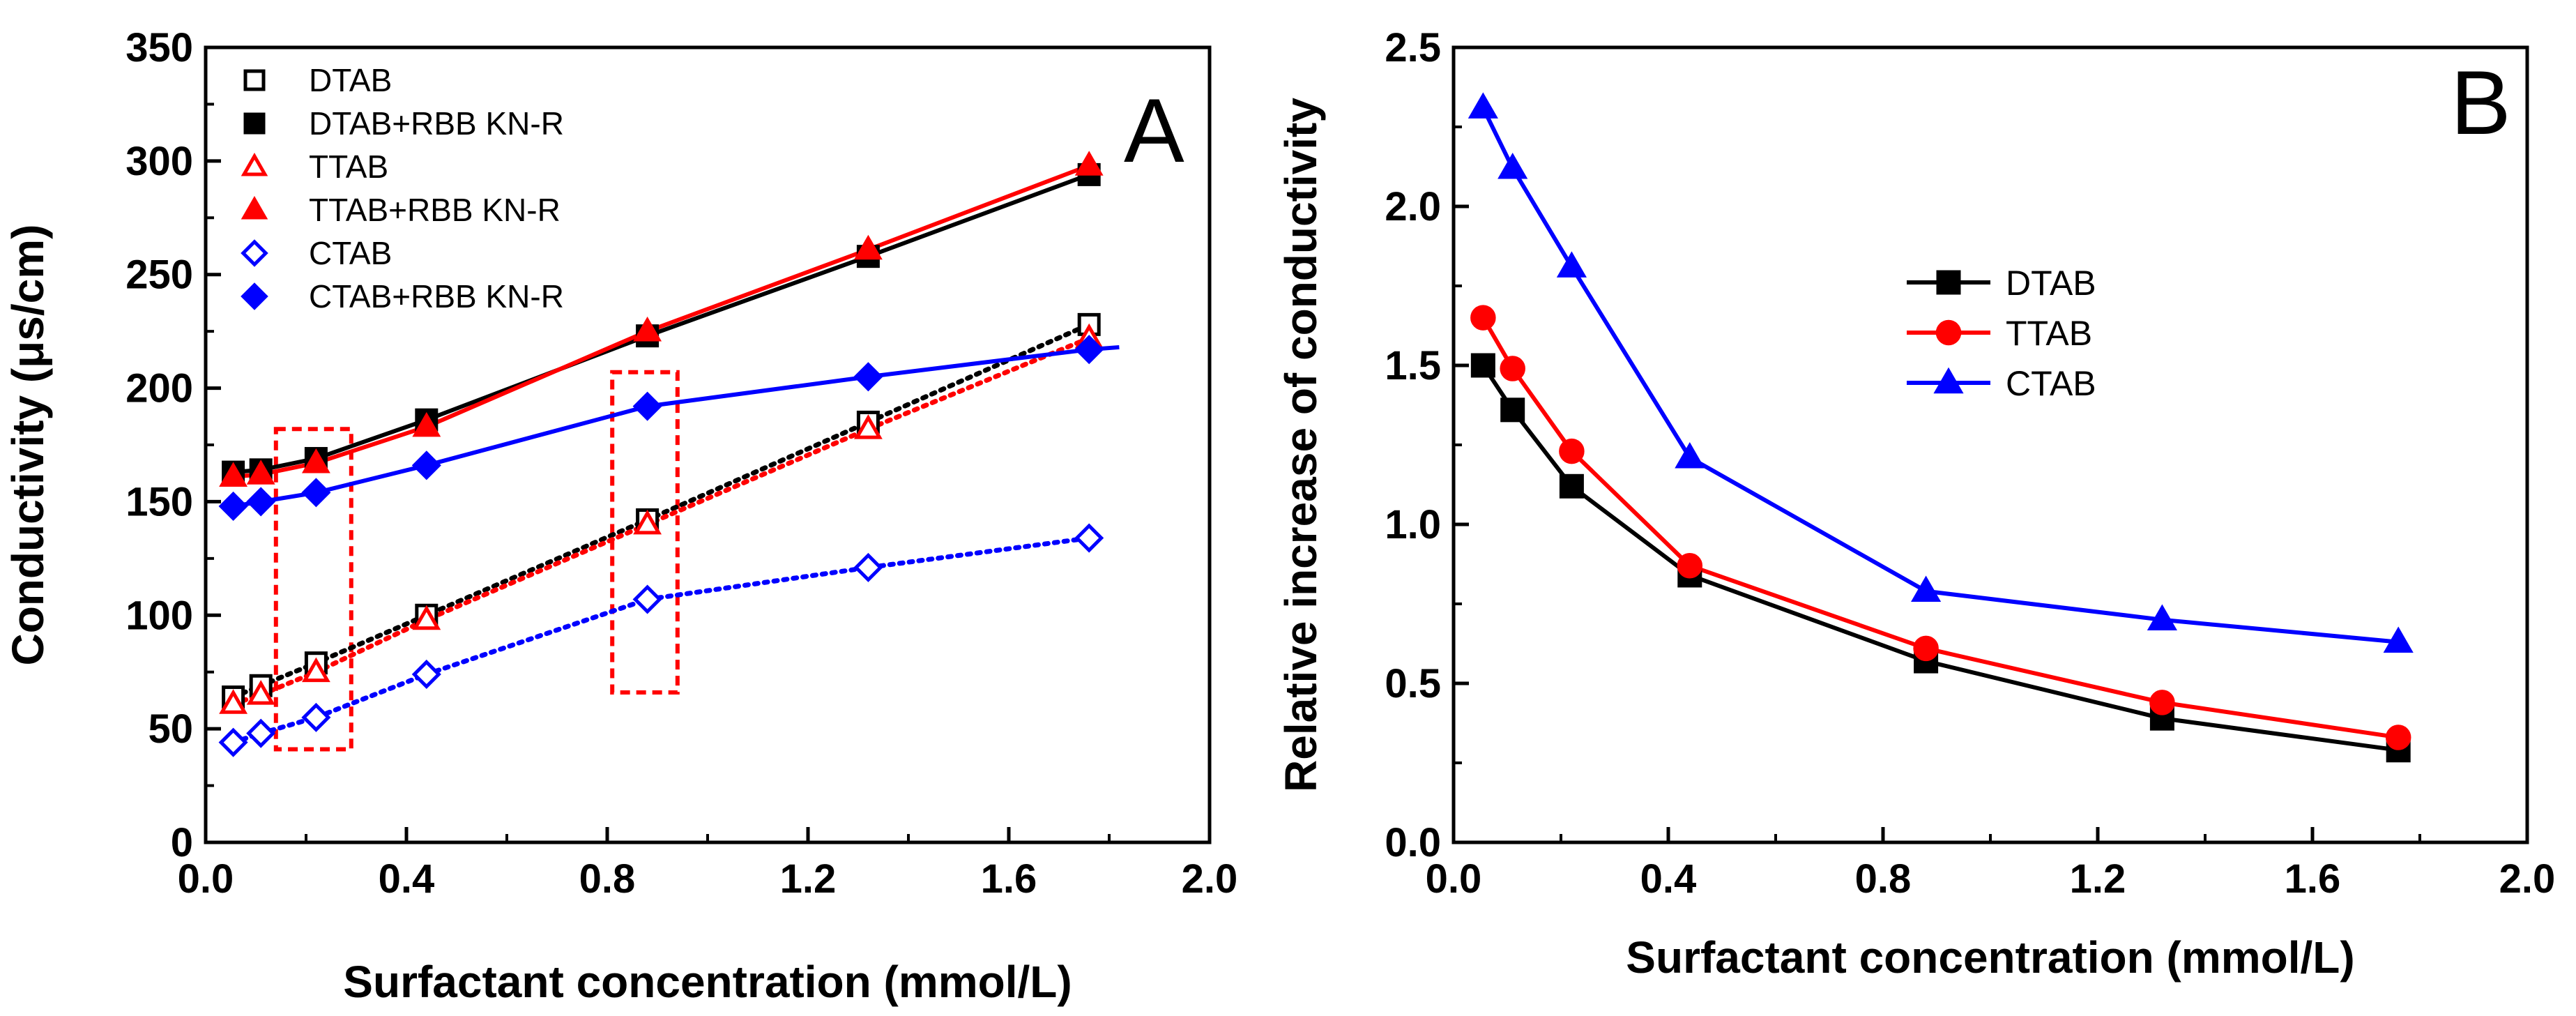  I want to click on y-tick-label: 300, so click(159, 161).